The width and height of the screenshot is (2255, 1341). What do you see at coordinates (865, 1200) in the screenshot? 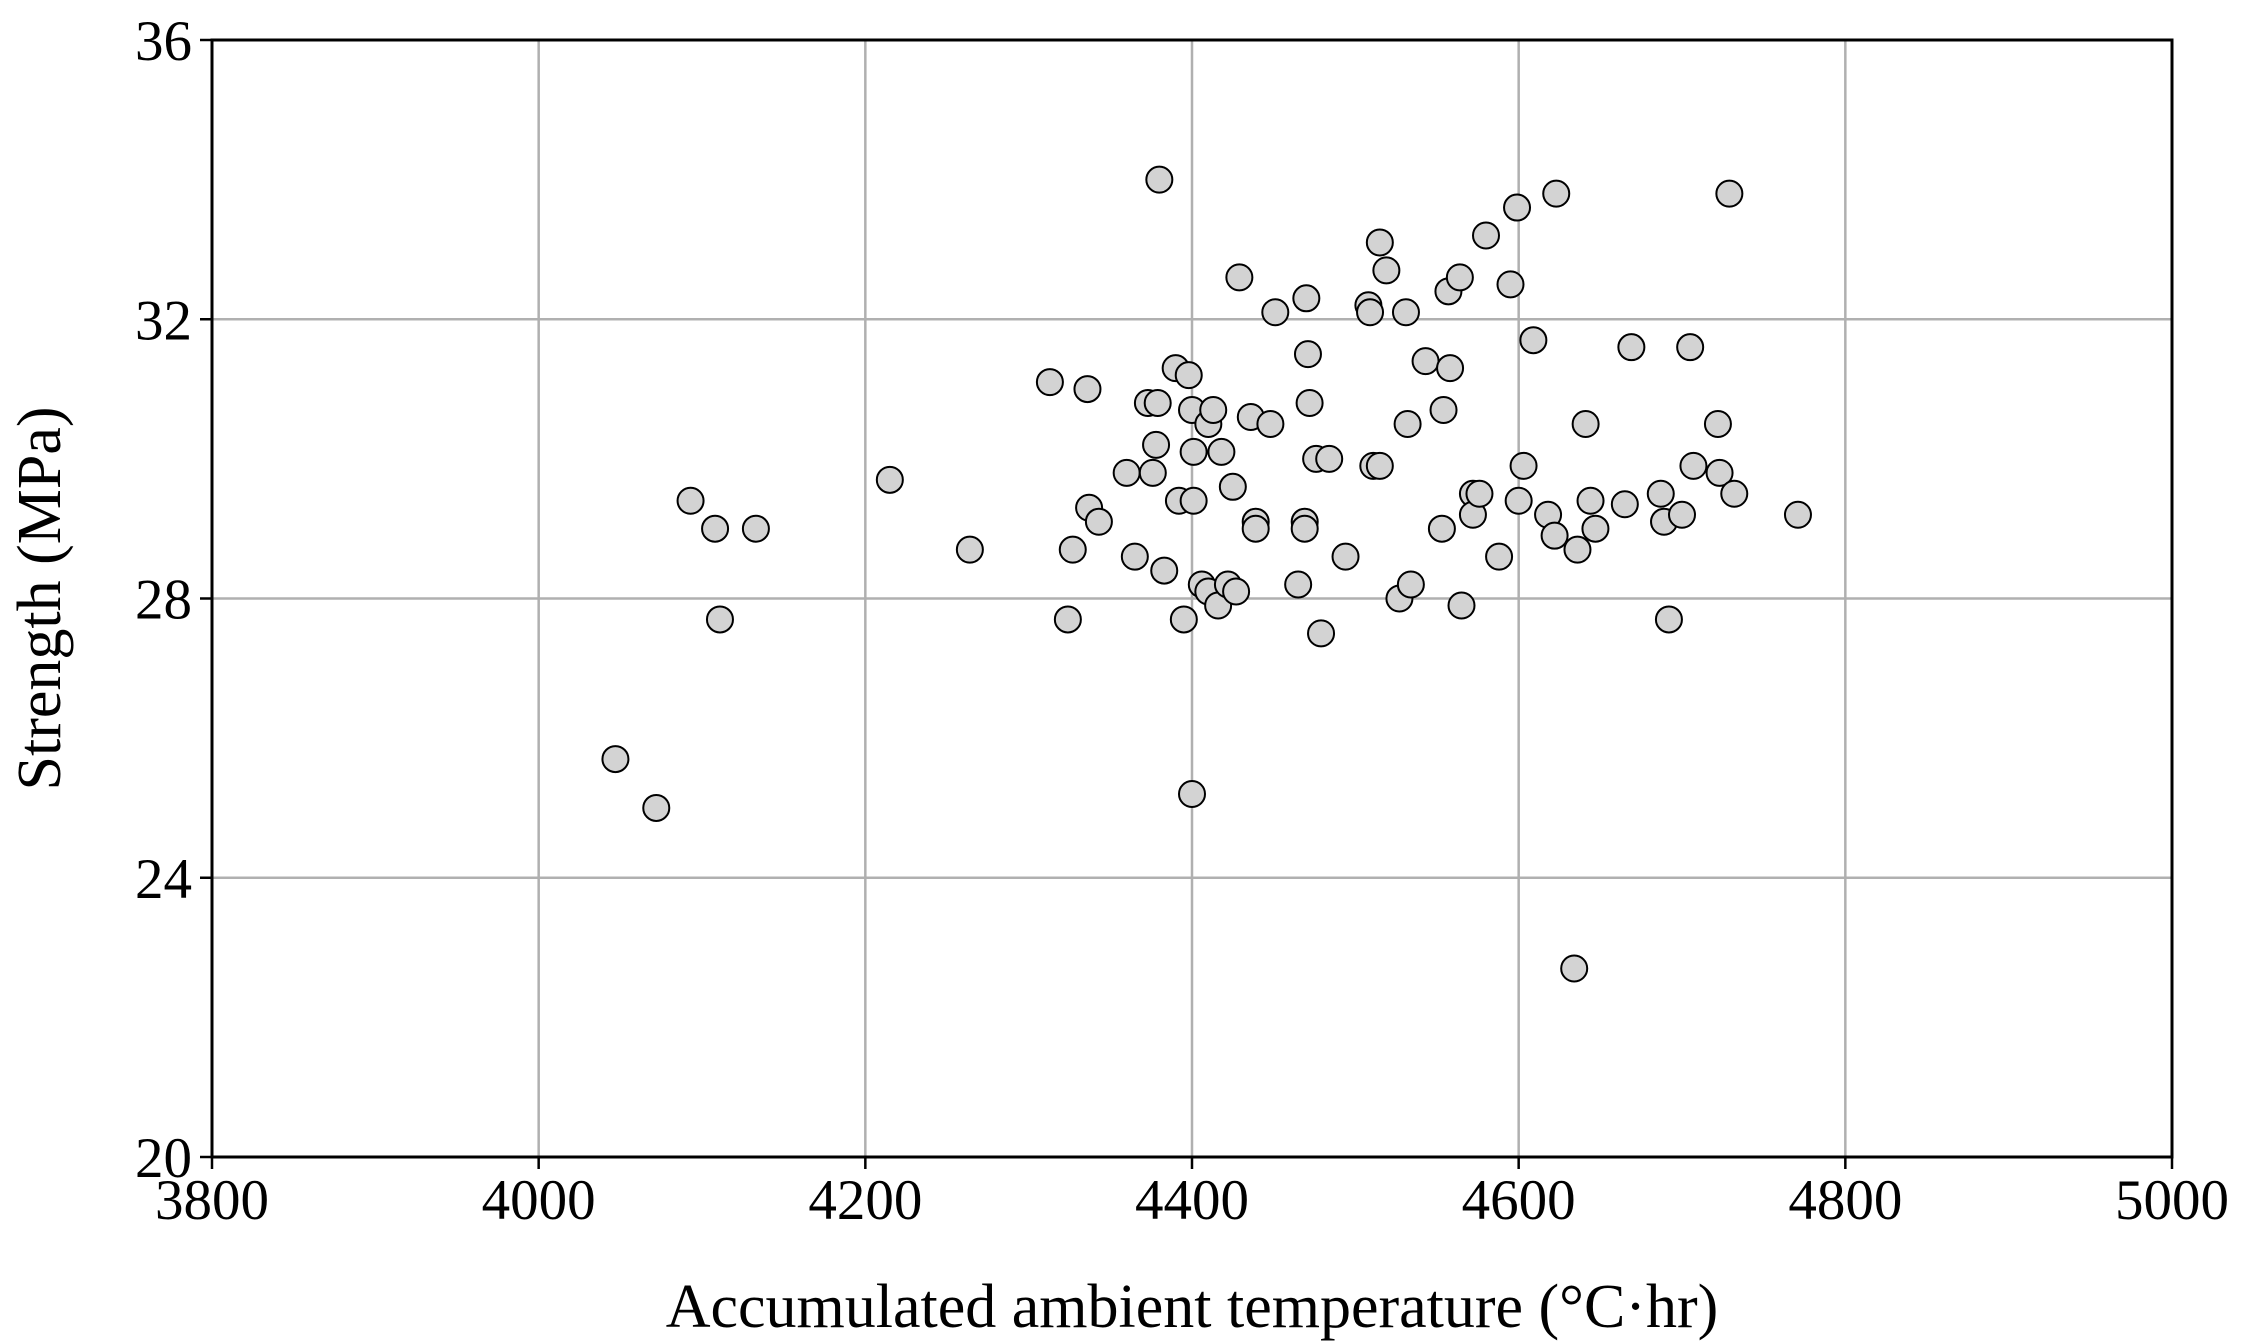
I see `x-tick-label: 4200` at bounding box center [865, 1200].